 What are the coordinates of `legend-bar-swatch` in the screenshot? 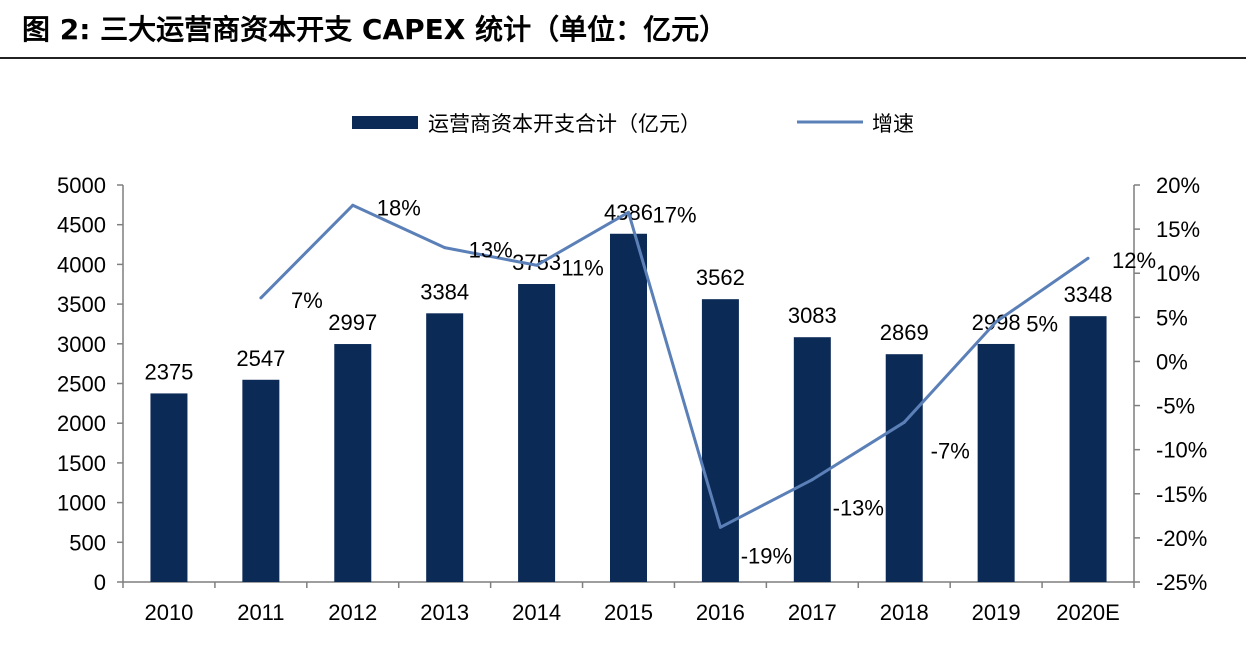 It's located at (385, 122).